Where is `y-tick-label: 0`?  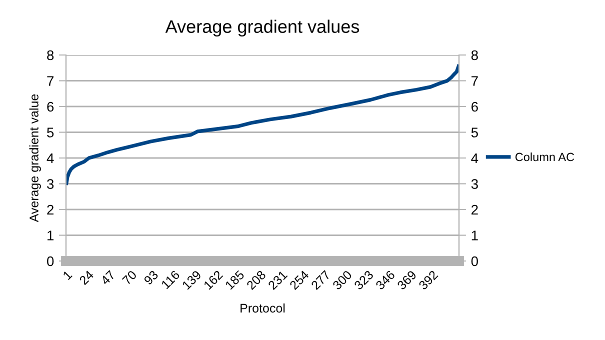
y-tick-label: 0 is located at coordinates (50, 261).